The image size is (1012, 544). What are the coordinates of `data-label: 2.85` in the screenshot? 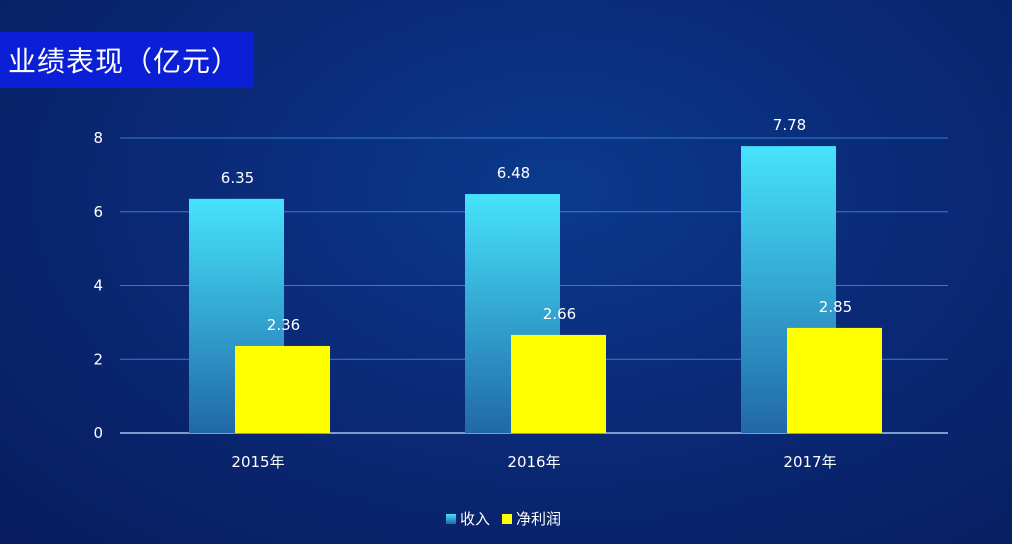 It's located at (835, 307).